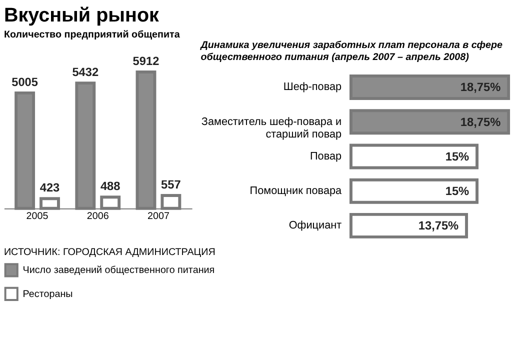 This screenshot has height=344, width=523. Describe the element at coordinates (85, 72) in the screenshot. I see `data-label: 5432` at that location.